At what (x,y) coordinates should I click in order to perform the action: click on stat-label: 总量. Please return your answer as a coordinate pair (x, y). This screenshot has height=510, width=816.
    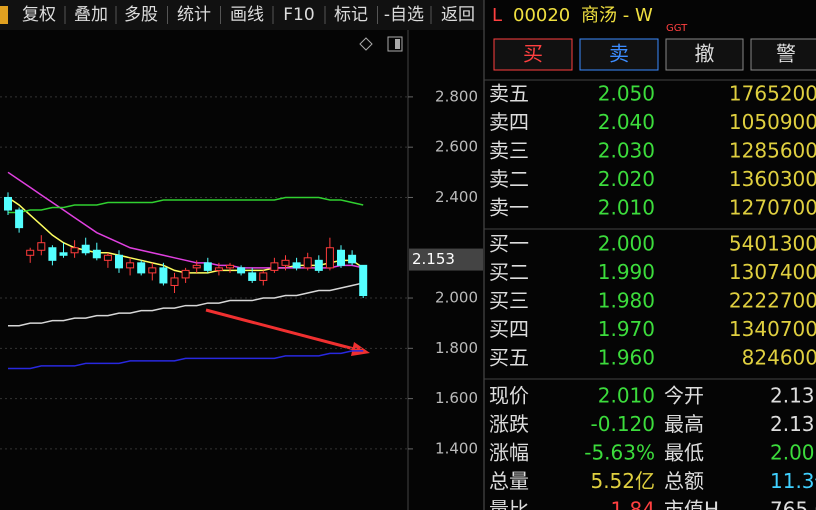
    Looking at the image, I should click on (509, 481).